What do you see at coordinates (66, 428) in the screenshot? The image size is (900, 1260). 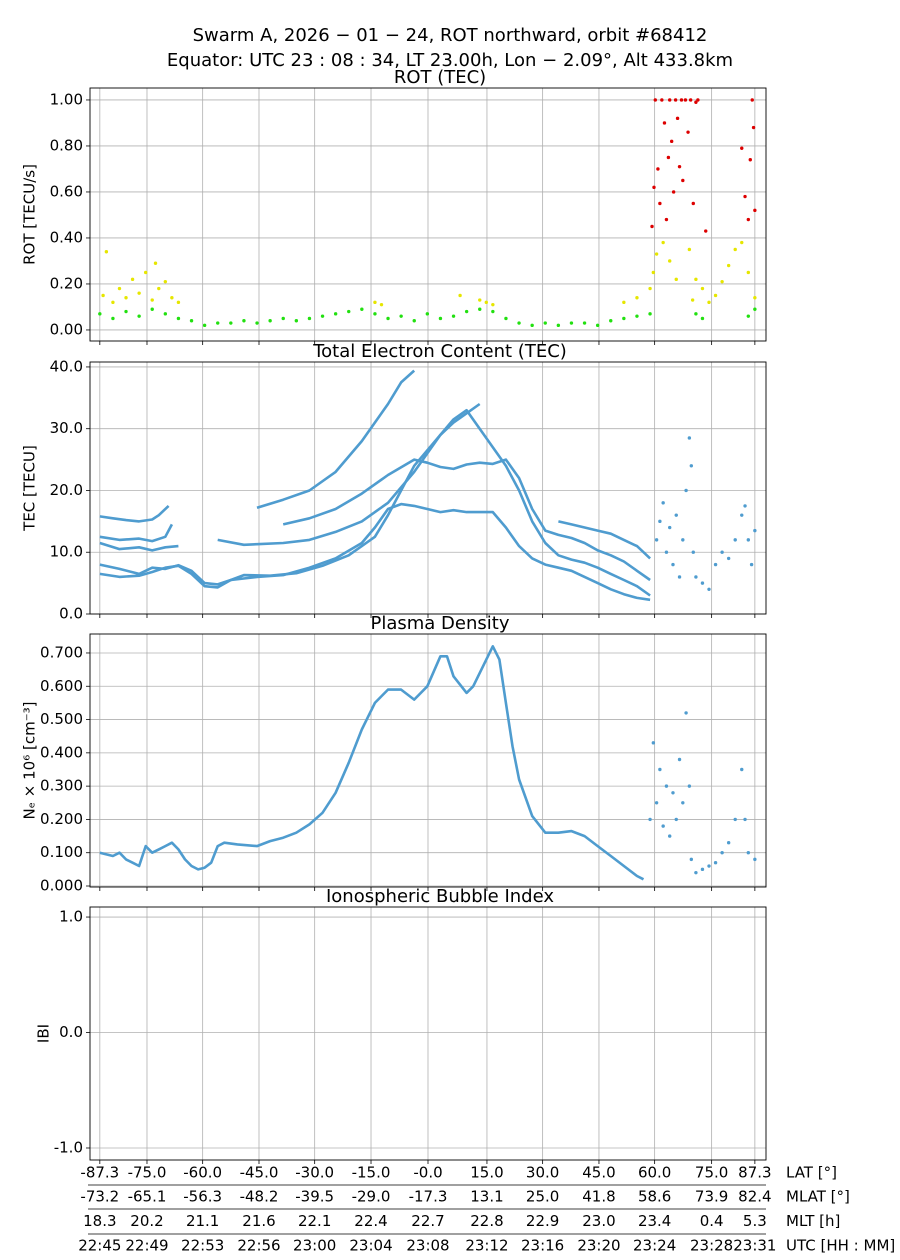 I see `y-tick-label: 30.0` at bounding box center [66, 428].